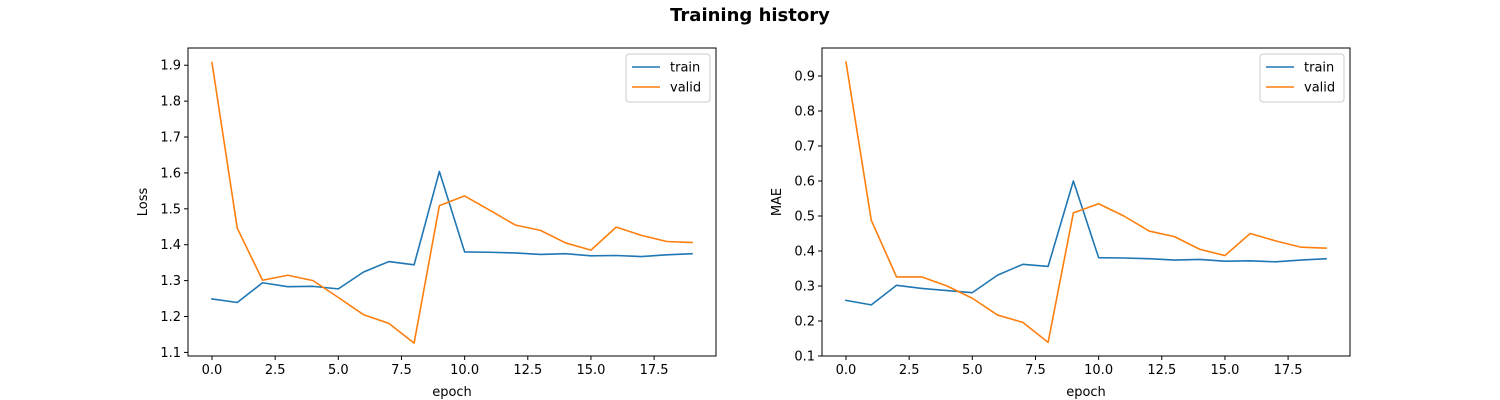 This screenshot has height=400, width=1500. What do you see at coordinates (804, 112) in the screenshot?
I see `y-tick-label: 0.8` at bounding box center [804, 112].